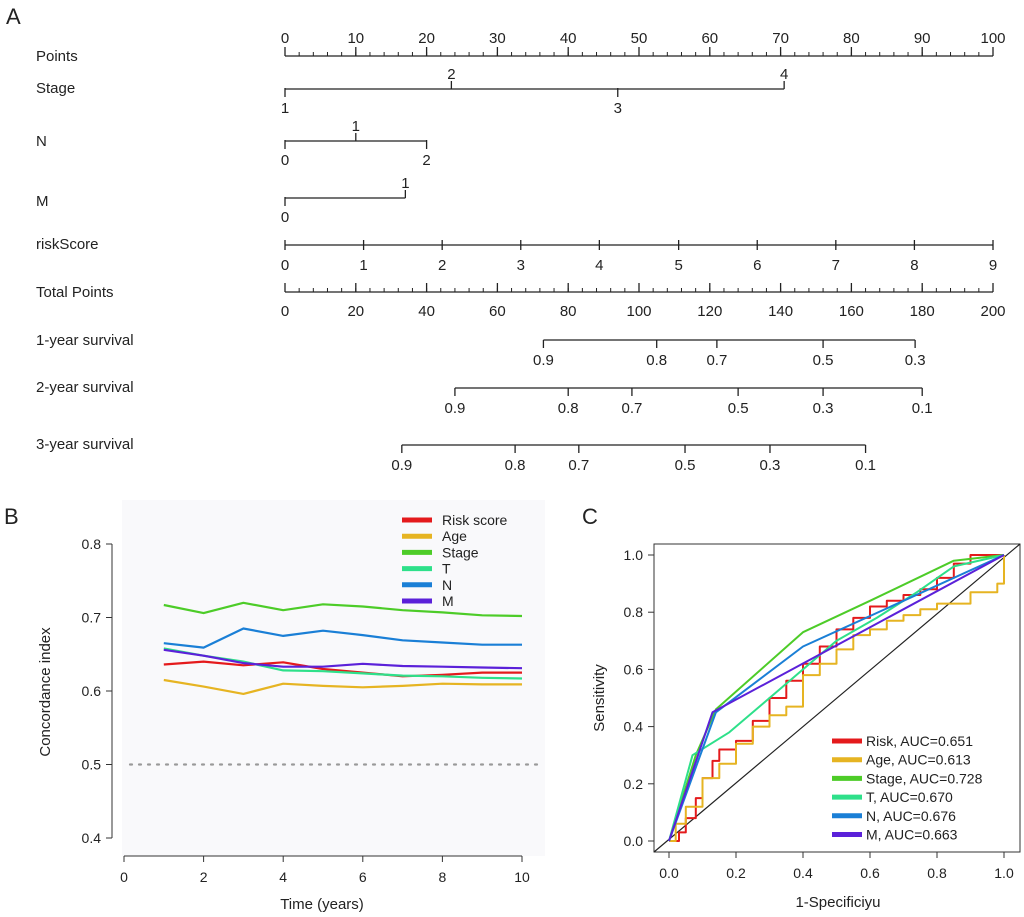 This screenshot has height=917, width=1024. Describe the element at coordinates (92, 544) in the screenshot. I see `y-axis-tick-label: 0.8` at that location.